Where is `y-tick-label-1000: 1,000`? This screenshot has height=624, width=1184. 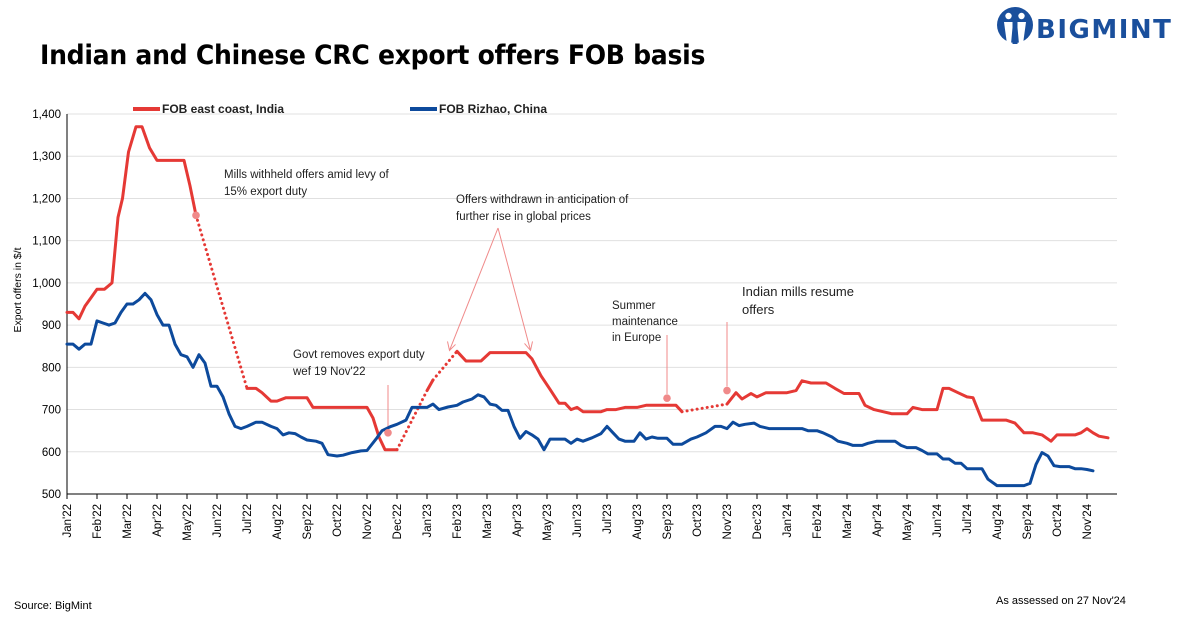
y-tick-label-1000: 1,000 is located at coordinates (46, 284).